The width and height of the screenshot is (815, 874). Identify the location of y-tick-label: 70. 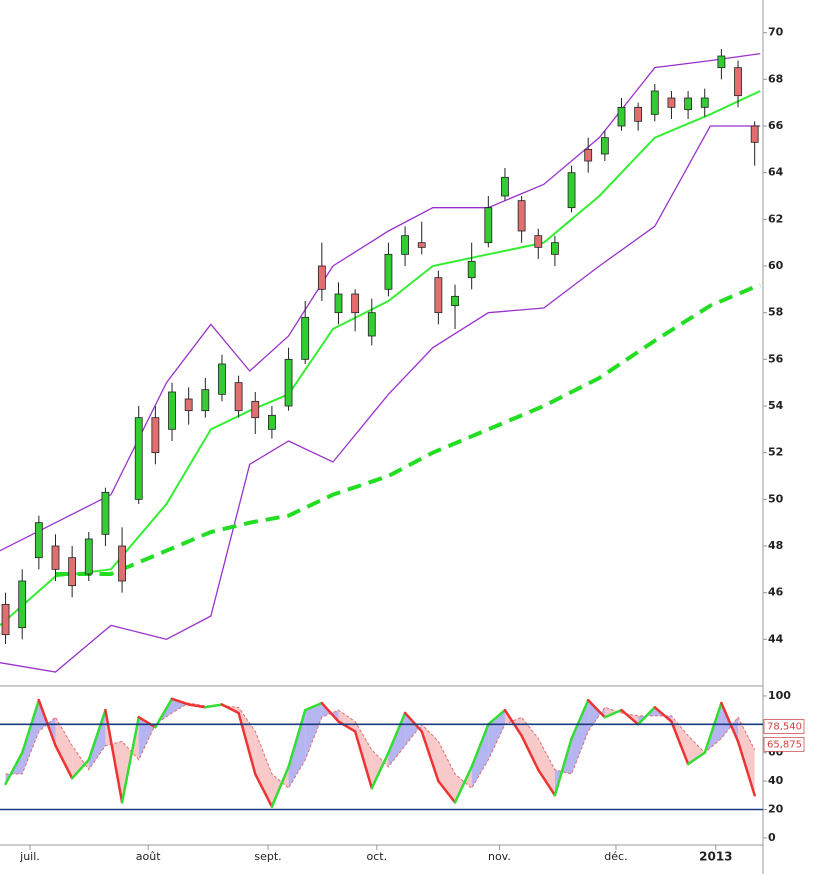
(776, 32).